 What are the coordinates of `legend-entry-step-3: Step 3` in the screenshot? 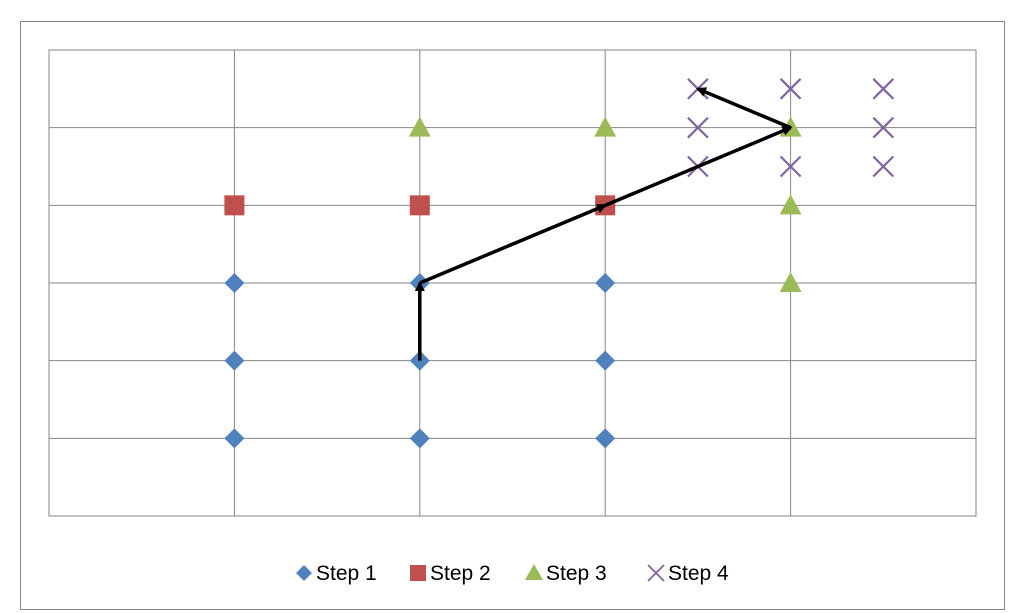 It's located at (566, 573).